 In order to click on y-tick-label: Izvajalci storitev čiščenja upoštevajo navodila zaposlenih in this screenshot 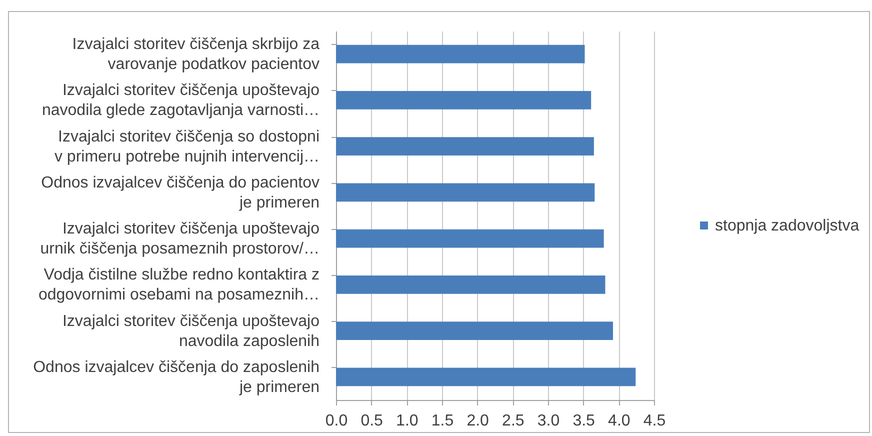, I will do `click(191, 331)`.